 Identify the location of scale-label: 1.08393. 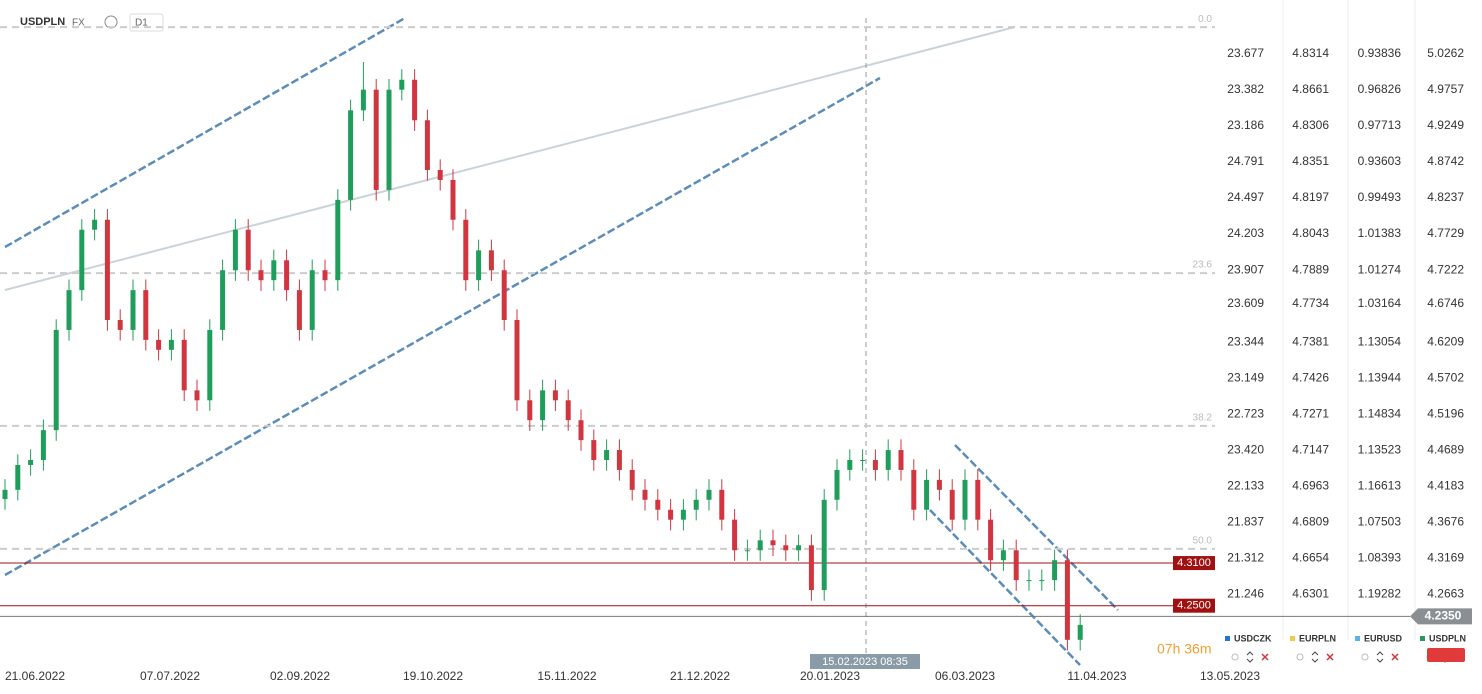
(1380, 557).